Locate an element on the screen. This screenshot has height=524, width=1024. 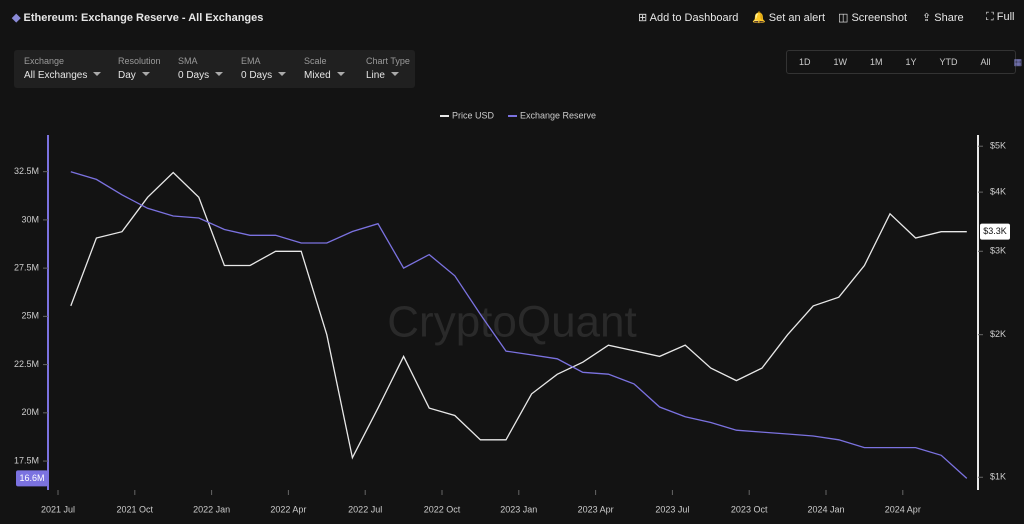
control-label: Scale is located at coordinates (315, 61).